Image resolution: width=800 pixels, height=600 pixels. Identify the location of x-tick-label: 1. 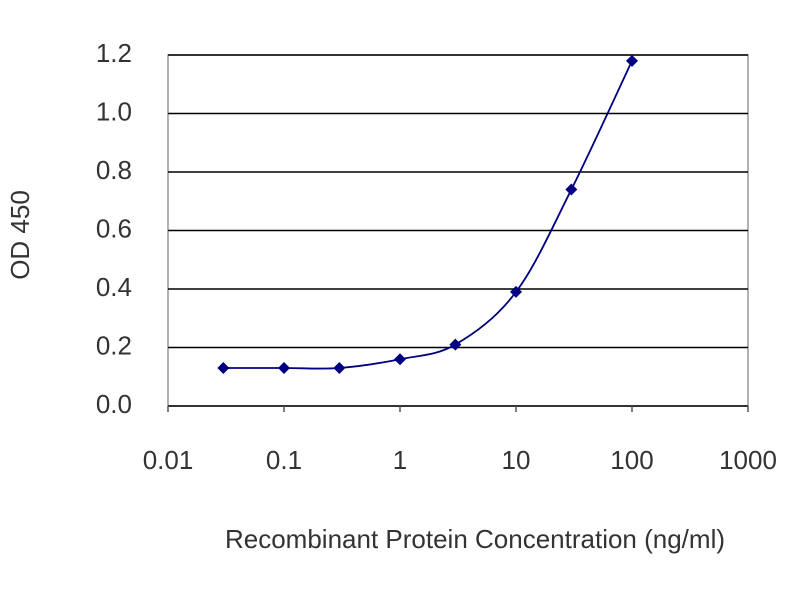
(400, 460).